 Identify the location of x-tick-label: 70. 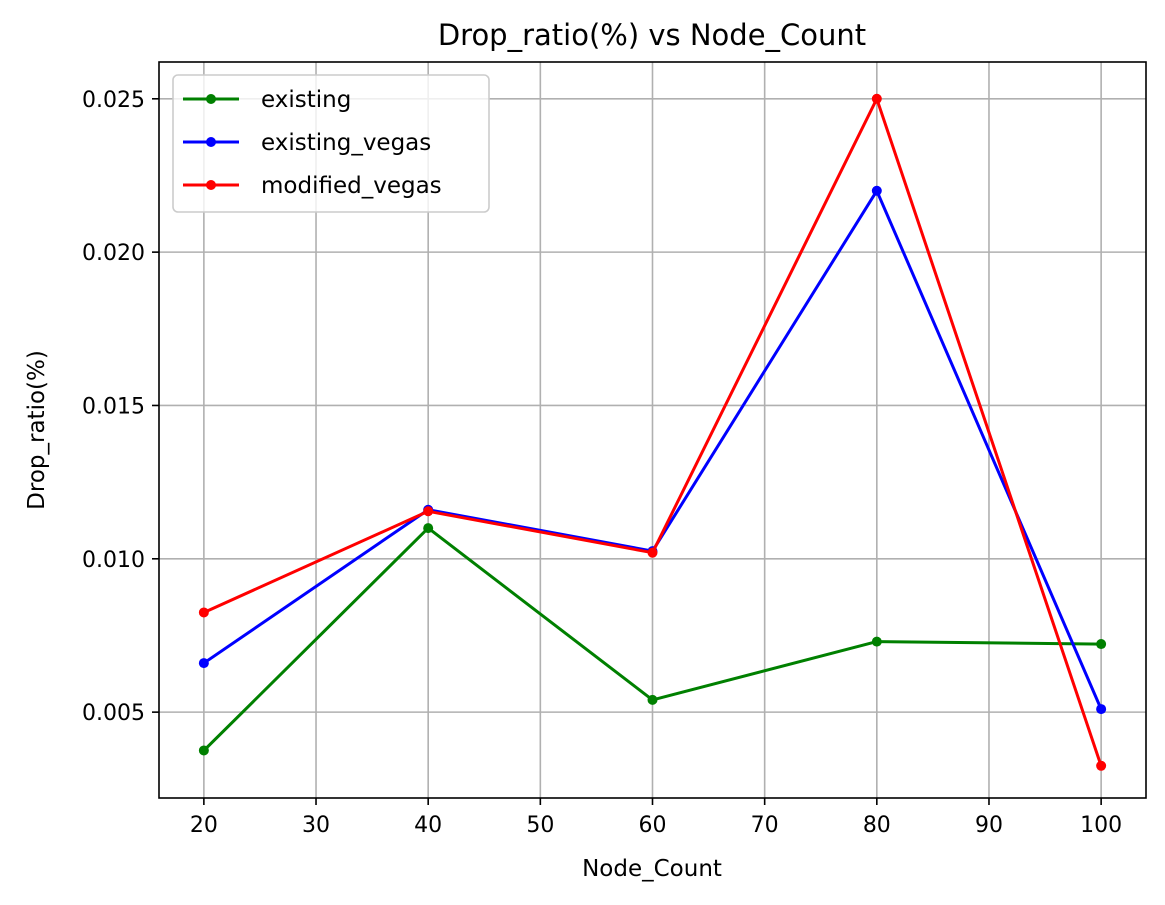
(765, 825).